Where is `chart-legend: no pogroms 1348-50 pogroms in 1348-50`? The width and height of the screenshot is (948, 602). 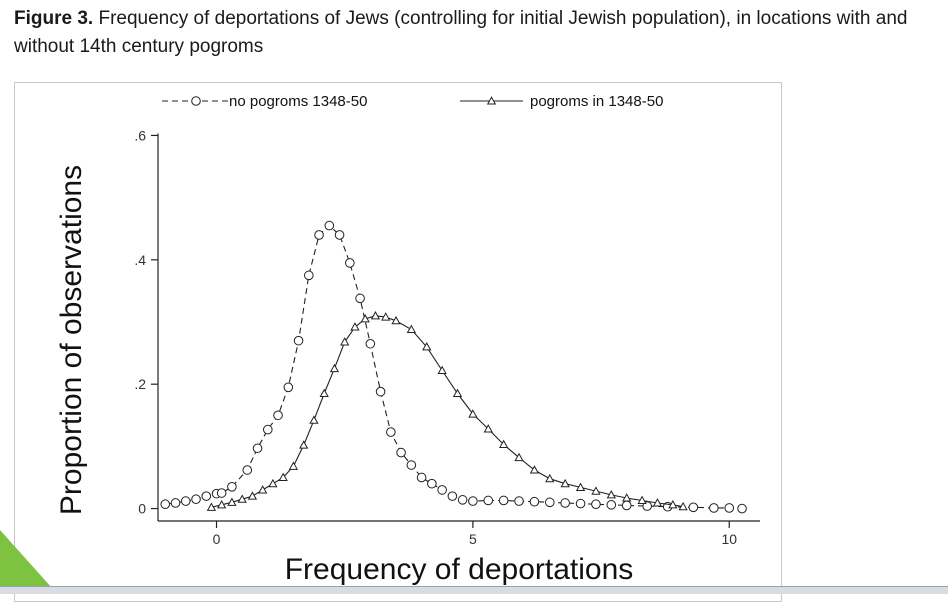
chart-legend: no pogroms 1348-50 pogroms in 1348-50 is located at coordinates (412, 101).